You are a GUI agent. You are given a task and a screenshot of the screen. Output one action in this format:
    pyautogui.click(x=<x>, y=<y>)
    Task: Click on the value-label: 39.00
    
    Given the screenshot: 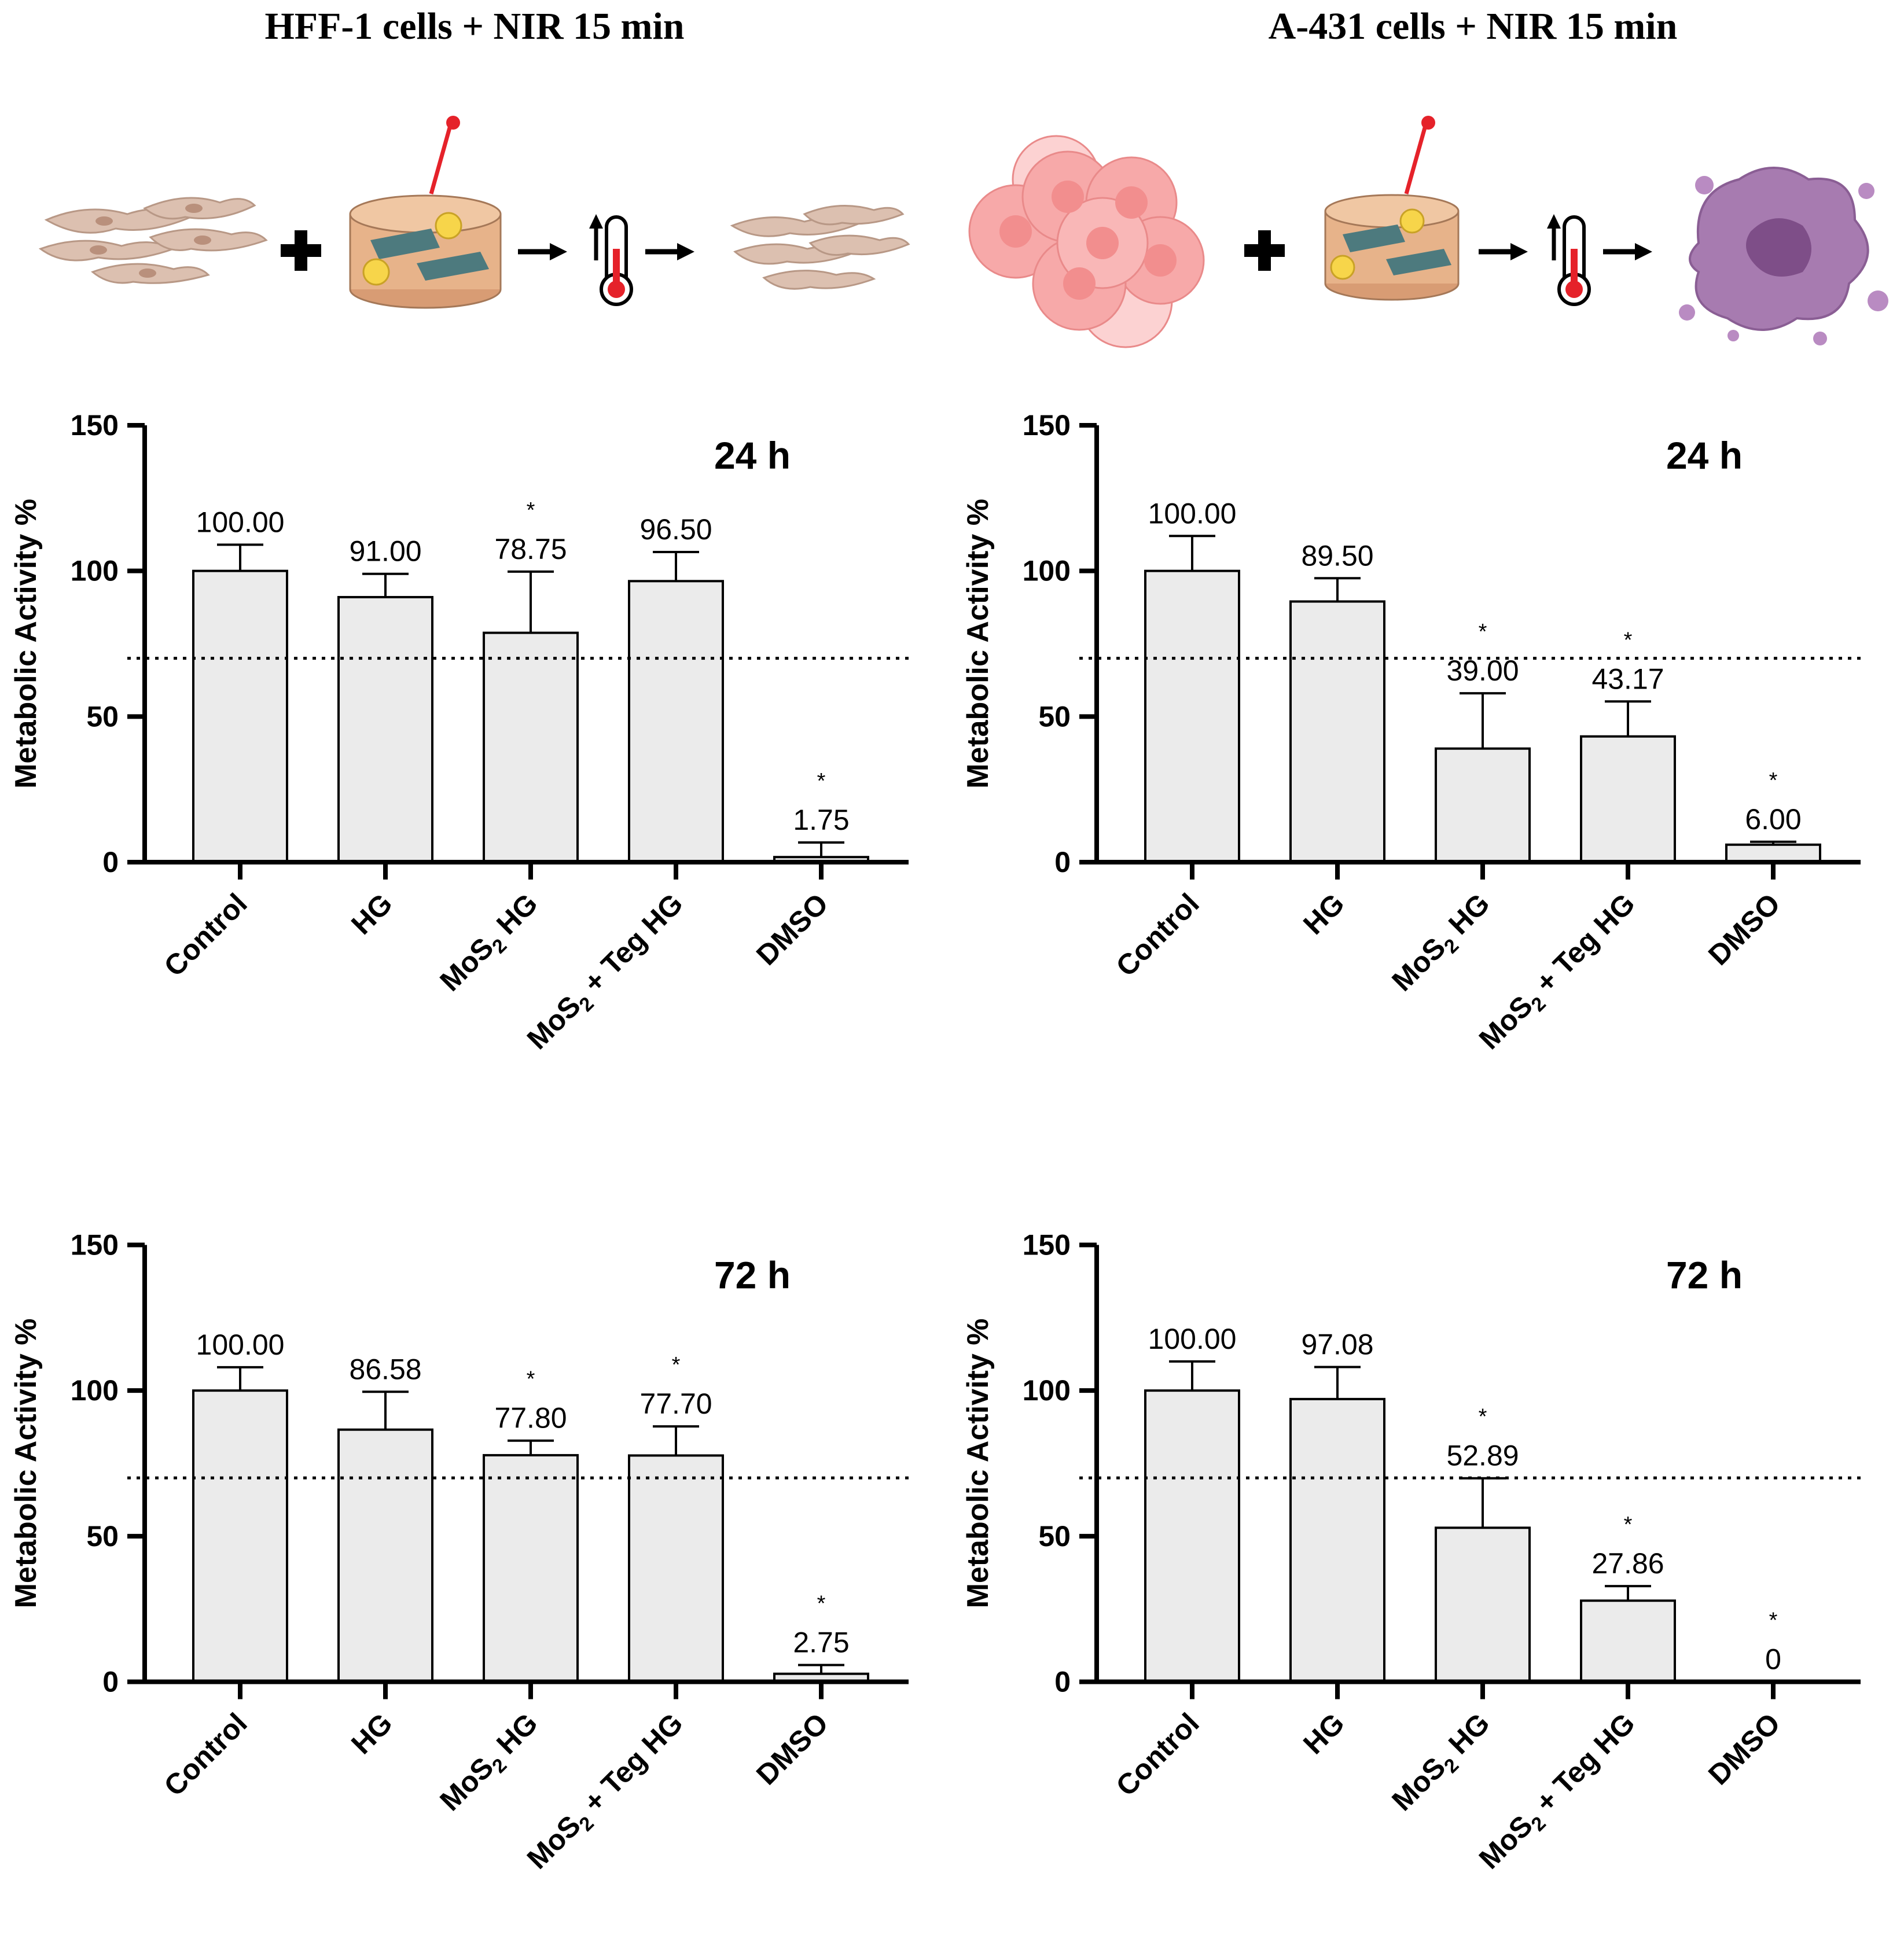 What is the action you would take?
    pyautogui.click(x=1482, y=670)
    